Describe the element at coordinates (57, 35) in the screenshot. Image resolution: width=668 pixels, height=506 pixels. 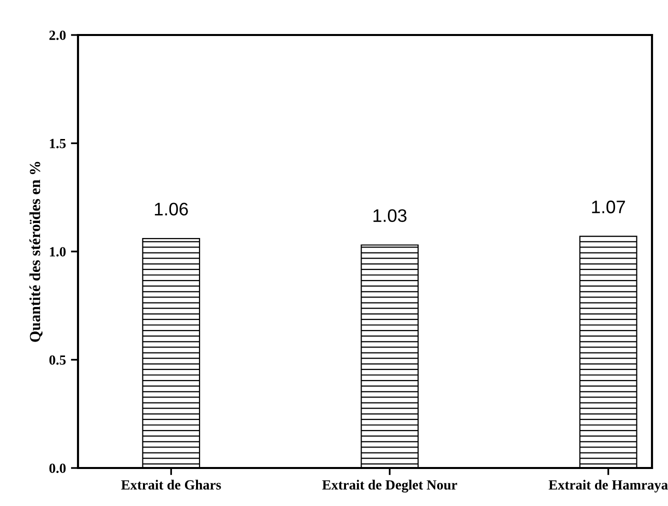
I see `y-tick-label: 2.0` at that location.